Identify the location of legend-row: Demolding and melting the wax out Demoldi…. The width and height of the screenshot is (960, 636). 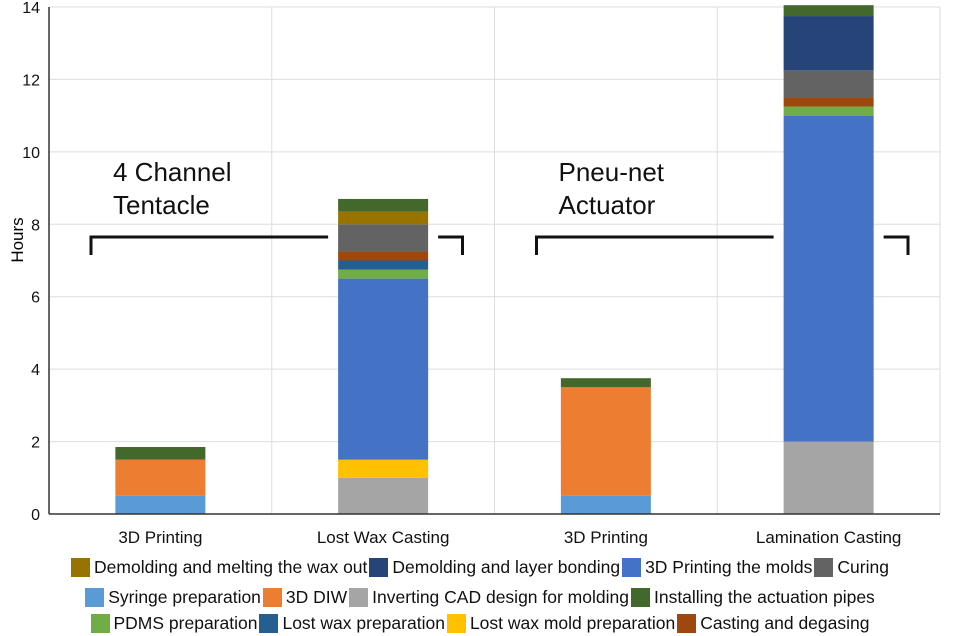
(480, 567).